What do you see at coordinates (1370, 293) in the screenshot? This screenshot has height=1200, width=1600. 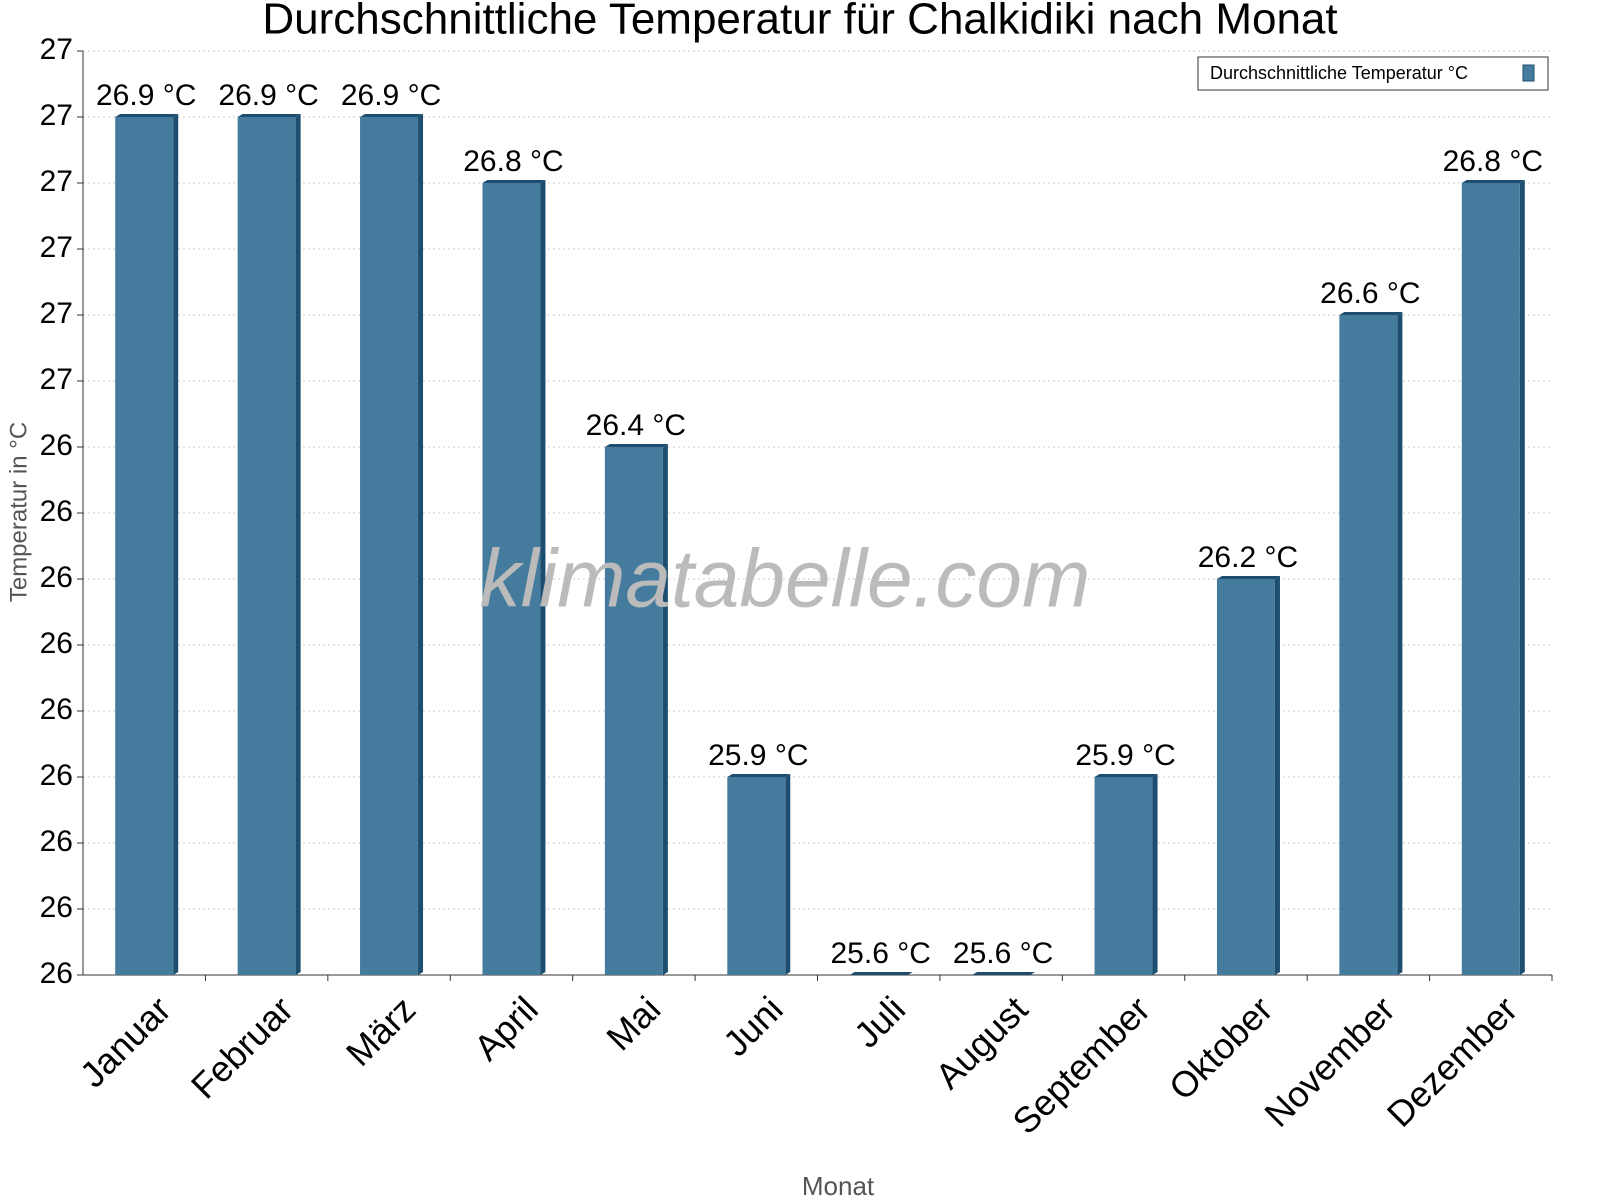 I see `value-label: 26.6 °C` at bounding box center [1370, 293].